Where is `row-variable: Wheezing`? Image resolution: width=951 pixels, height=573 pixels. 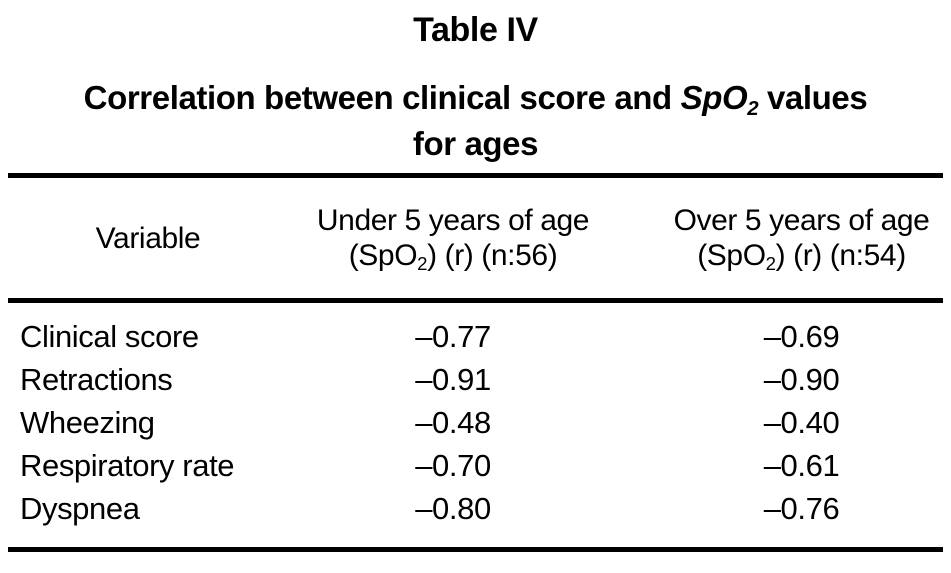
row-variable: Wheezing is located at coordinates (87, 422).